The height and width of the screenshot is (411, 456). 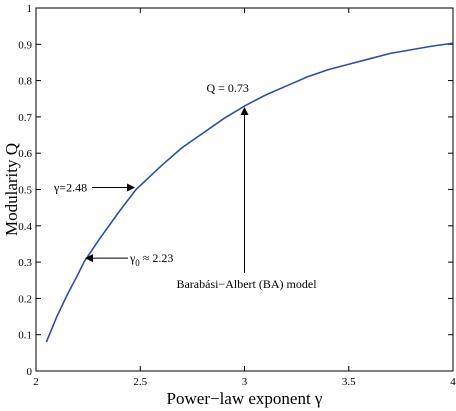 I want to click on annotation-gamma0: γ0 ≈ 2.23, so click(x=151, y=259).